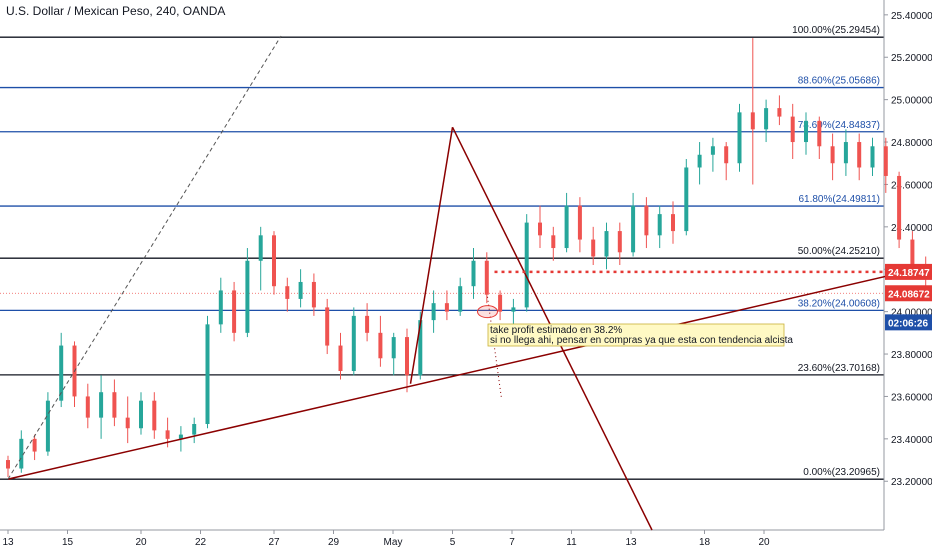 Image resolution: width=932 pixels, height=550 pixels. I want to click on price-tag-label: 24.08672, so click(909, 294).